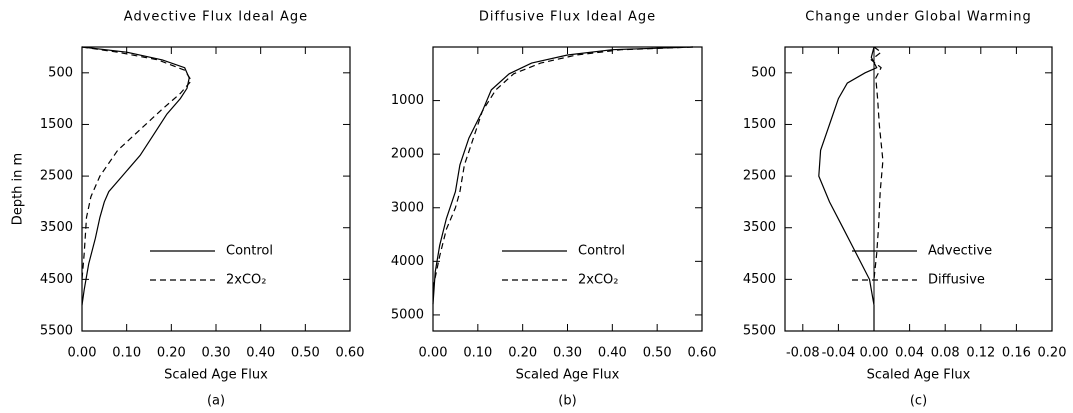 This screenshot has height=413, width=1073. Describe the element at coordinates (567, 17) in the screenshot. I see `chart-title: Diffusive Flux Ideal Age` at that location.